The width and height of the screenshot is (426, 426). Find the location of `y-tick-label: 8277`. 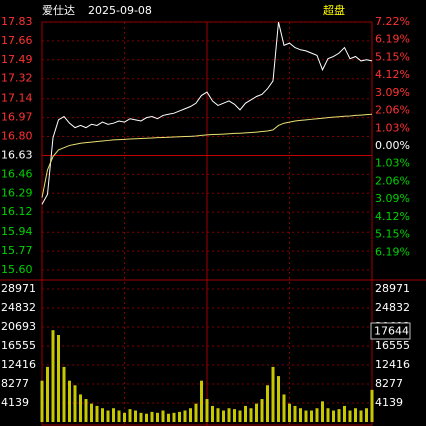

y-tick-label: 8277 is located at coordinates (15, 383).